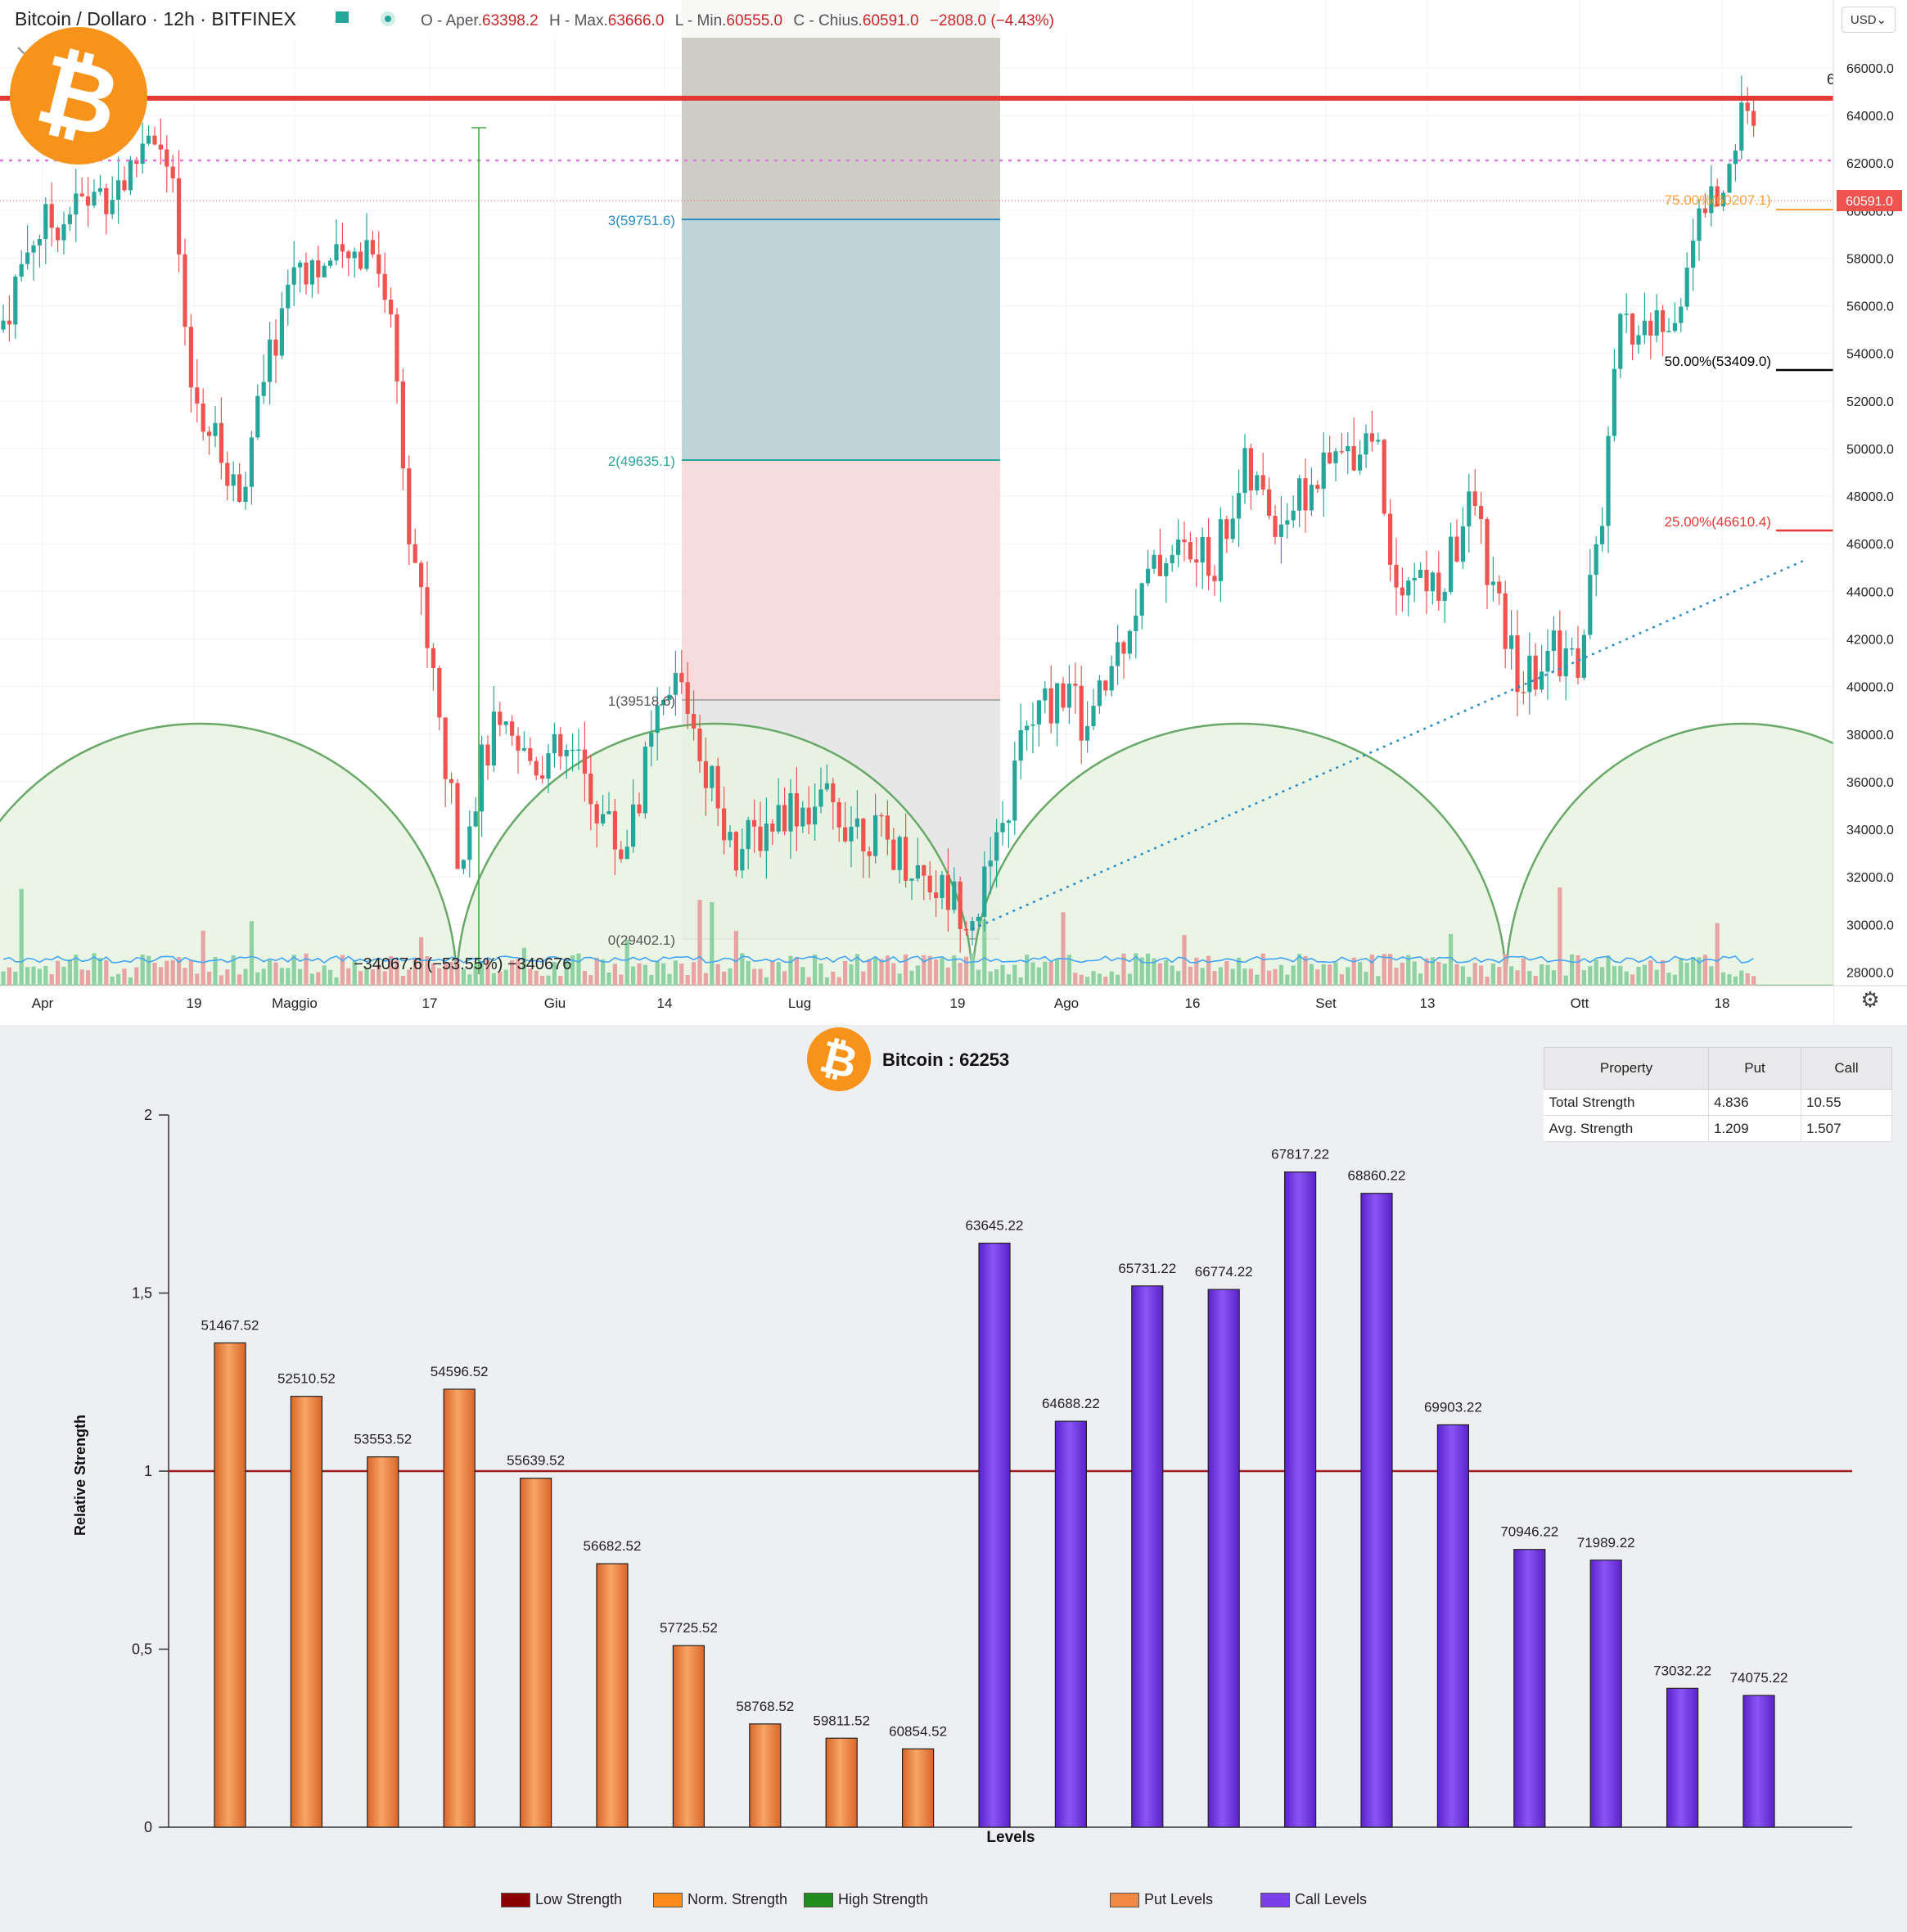 This screenshot has height=1932, width=1907. I want to click on time-tick-label: Apr, so click(43, 1003).